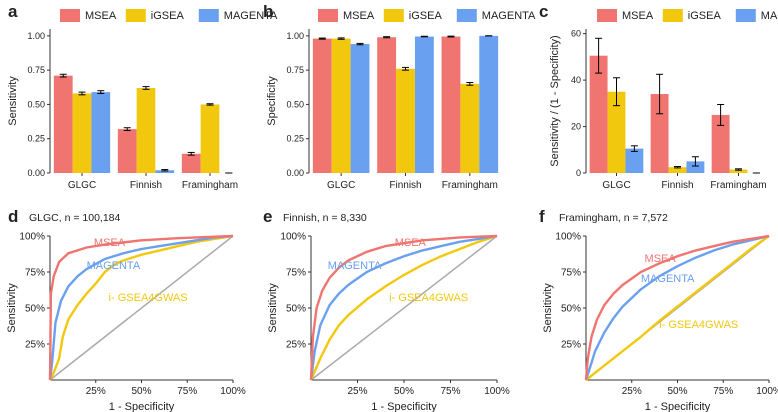 The image size is (778, 412). What do you see at coordinates (267, 216) in the screenshot?
I see `panel-label-e: e` at bounding box center [267, 216].